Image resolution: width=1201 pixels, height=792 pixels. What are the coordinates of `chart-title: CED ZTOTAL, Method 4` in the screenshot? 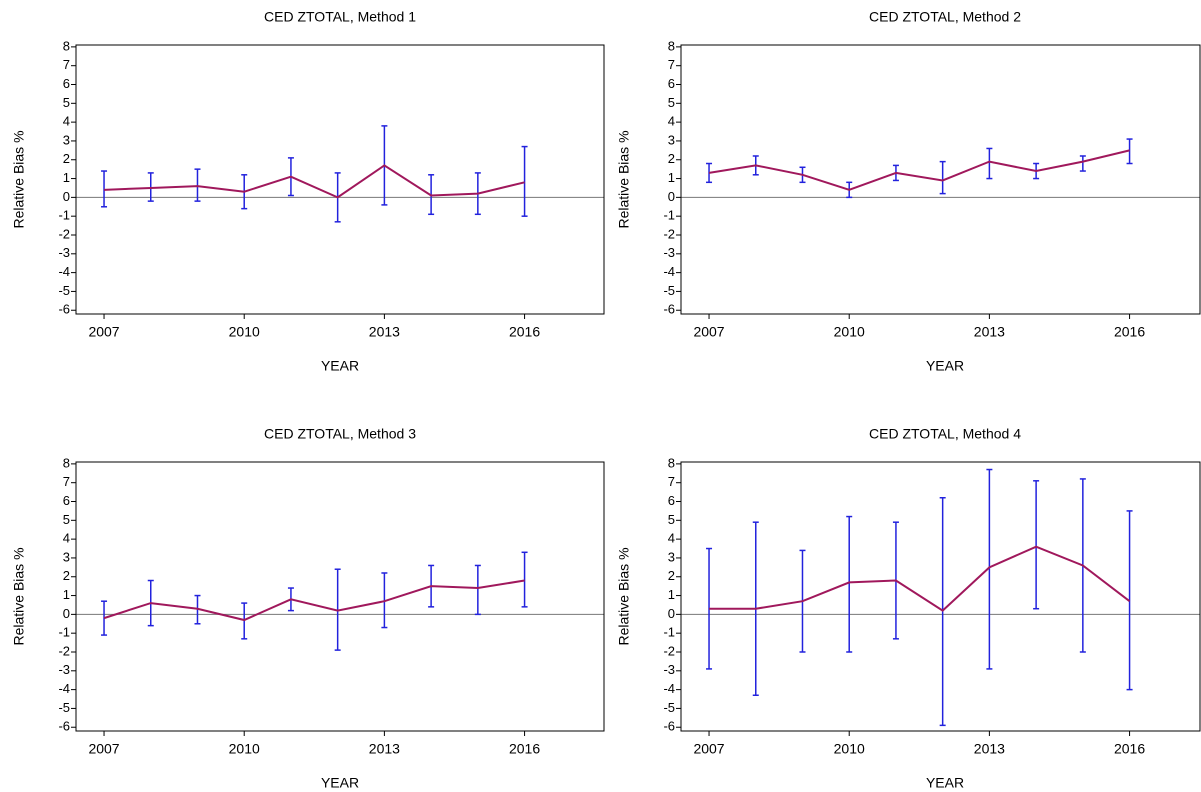 It's located at (945, 434).